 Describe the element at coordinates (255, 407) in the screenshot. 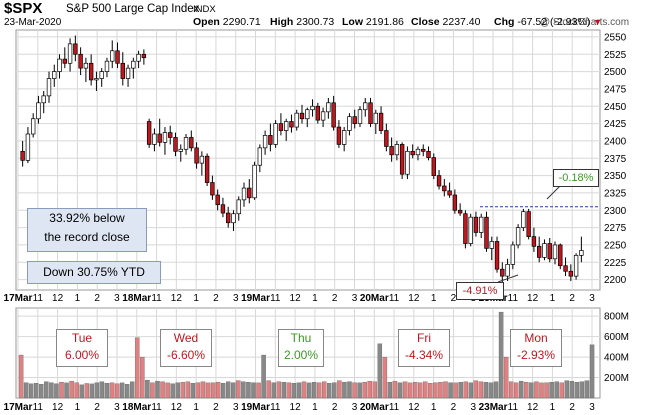

I see `volume-x-tick-label: 19Mar` at that location.